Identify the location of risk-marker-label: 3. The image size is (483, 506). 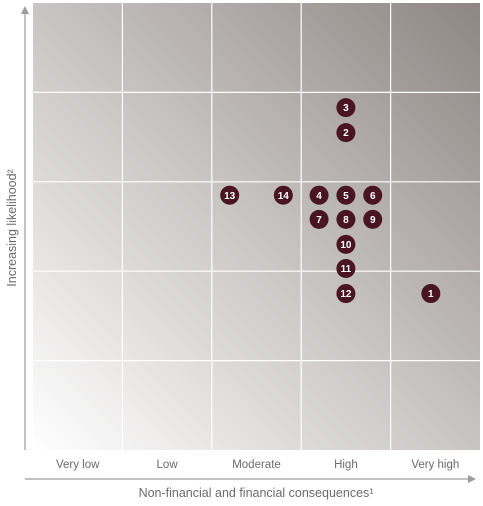
(346, 108).